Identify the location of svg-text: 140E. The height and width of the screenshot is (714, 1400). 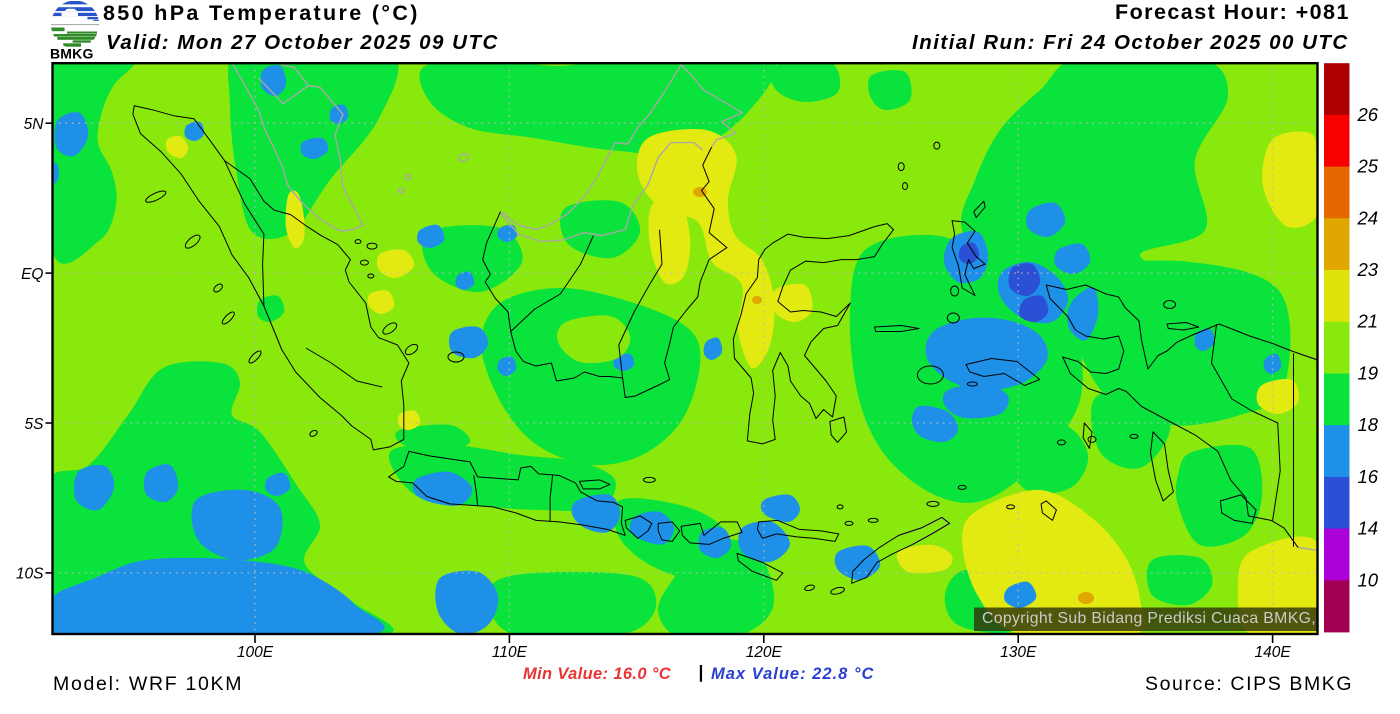
(1272, 652).